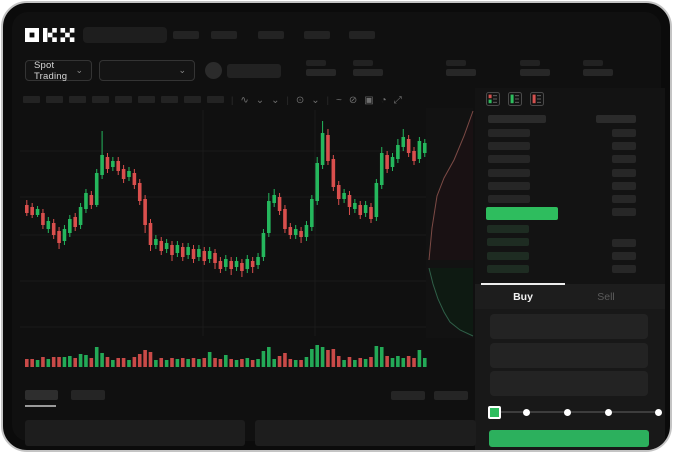  What do you see at coordinates (244, 100) in the screenshot?
I see `line-chart-icon: ∿` at bounding box center [244, 100].